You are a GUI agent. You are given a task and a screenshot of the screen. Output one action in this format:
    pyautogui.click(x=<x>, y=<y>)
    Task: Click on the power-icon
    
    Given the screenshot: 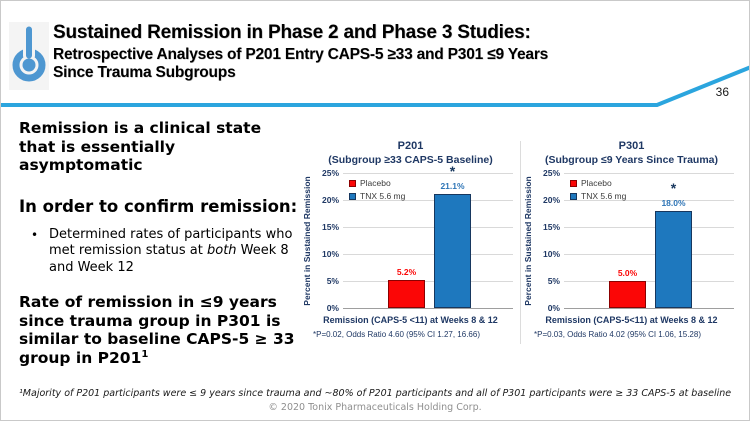 What is the action you would take?
    pyautogui.click(x=29, y=52)
    